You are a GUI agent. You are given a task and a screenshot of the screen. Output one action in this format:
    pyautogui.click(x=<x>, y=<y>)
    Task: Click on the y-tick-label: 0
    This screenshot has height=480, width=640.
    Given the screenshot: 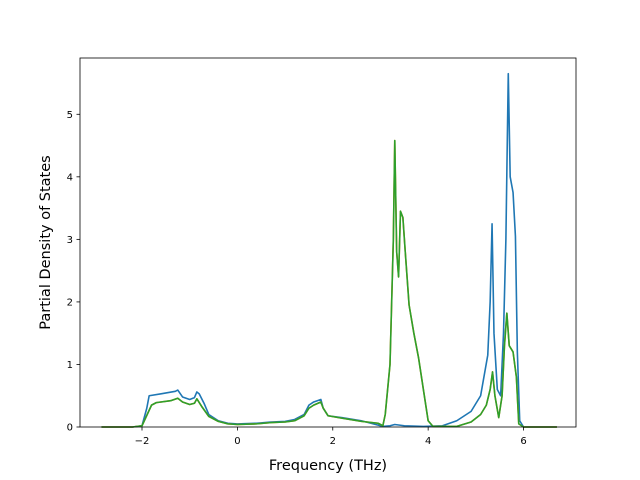 What is the action you would take?
    pyautogui.click(x=70, y=428)
    